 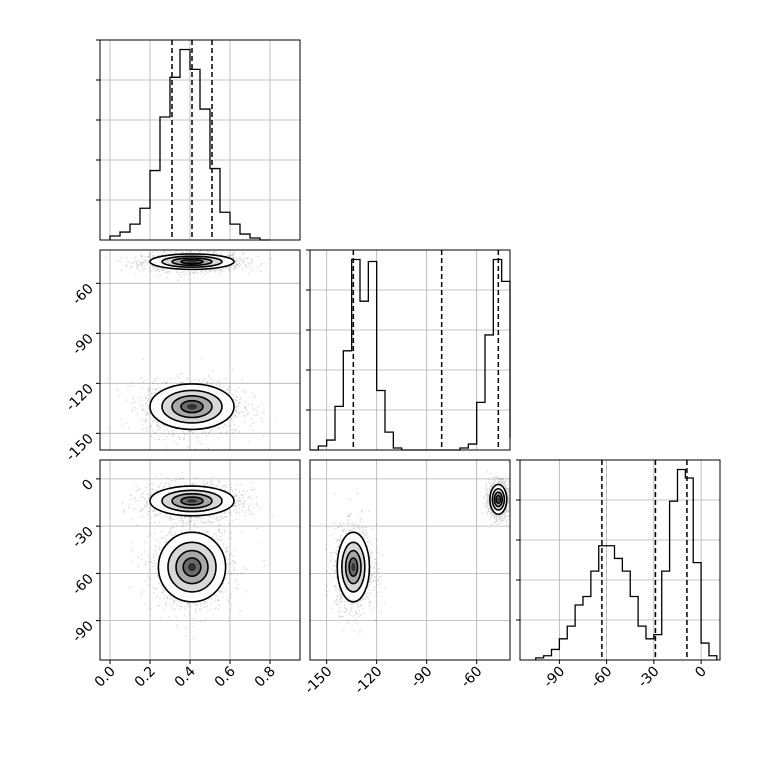 What do you see at coordinates (701, 673) in the screenshot?
I see `x-tick-label: 0` at bounding box center [701, 673].